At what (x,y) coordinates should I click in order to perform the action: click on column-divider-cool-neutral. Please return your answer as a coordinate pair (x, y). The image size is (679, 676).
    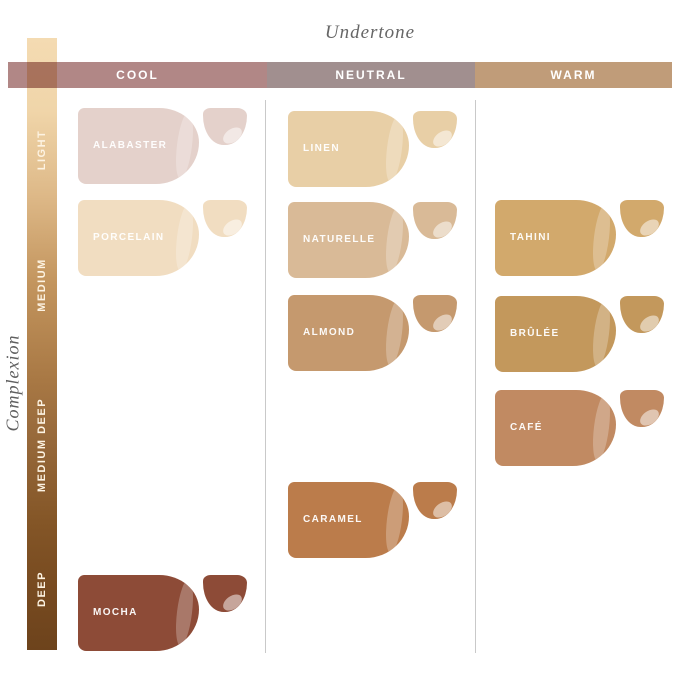
    Looking at the image, I should click on (265, 376).